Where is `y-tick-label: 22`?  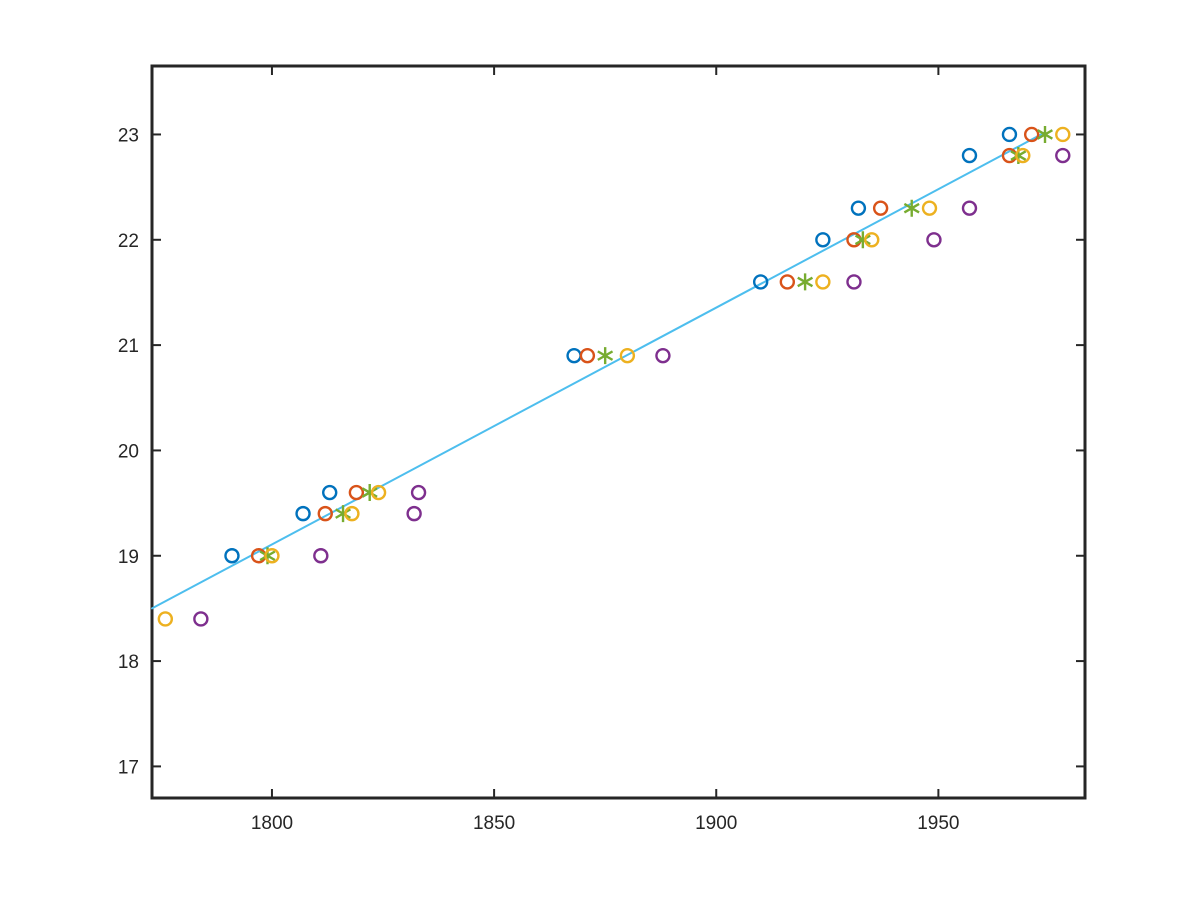
y-tick-label: 22 is located at coordinates (128, 241).